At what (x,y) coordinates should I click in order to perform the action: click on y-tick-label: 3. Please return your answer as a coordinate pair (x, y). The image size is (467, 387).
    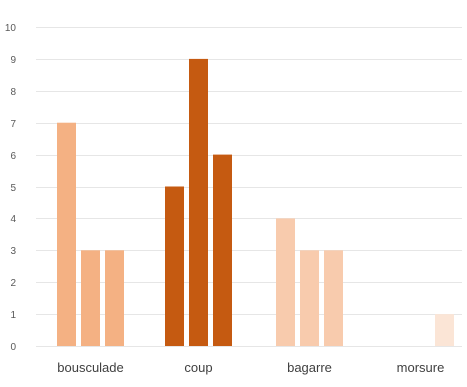
    Looking at the image, I should click on (13, 251).